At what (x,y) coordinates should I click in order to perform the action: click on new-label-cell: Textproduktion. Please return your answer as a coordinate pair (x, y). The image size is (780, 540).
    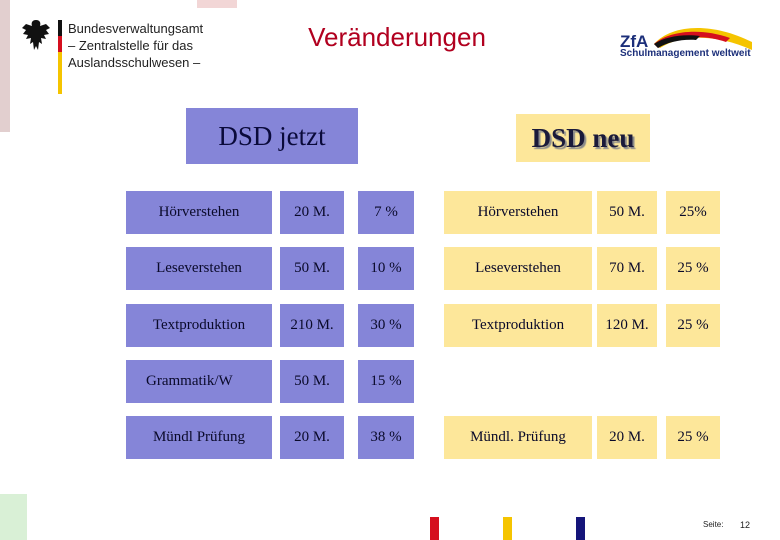
    Looking at the image, I should click on (518, 325).